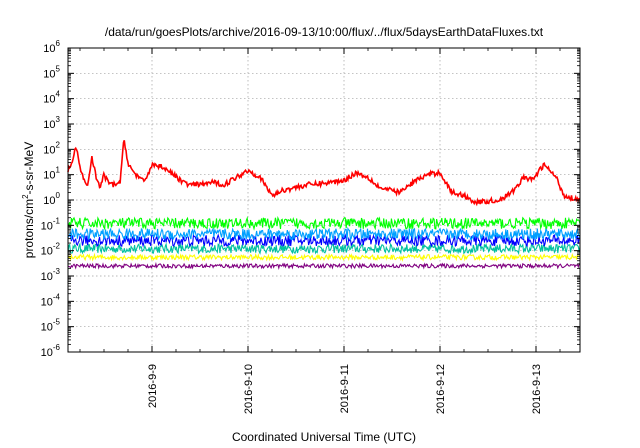 The image size is (640, 448). I want to click on y-tick-label: 10⁻⁵, so click(51, 326).